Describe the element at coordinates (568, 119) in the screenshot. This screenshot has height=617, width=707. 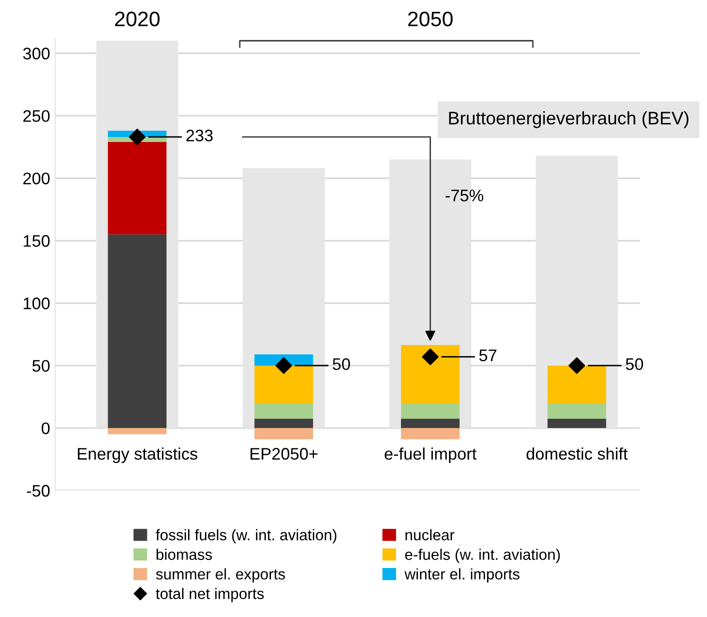
I see `series-label: Bruttoenergieverbrauch (BEV)` at that location.